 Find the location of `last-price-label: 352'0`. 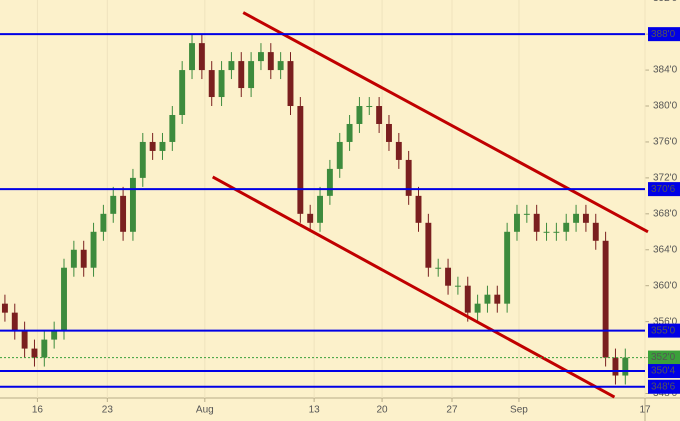

last-price-label: 352'0 is located at coordinates (663, 357).